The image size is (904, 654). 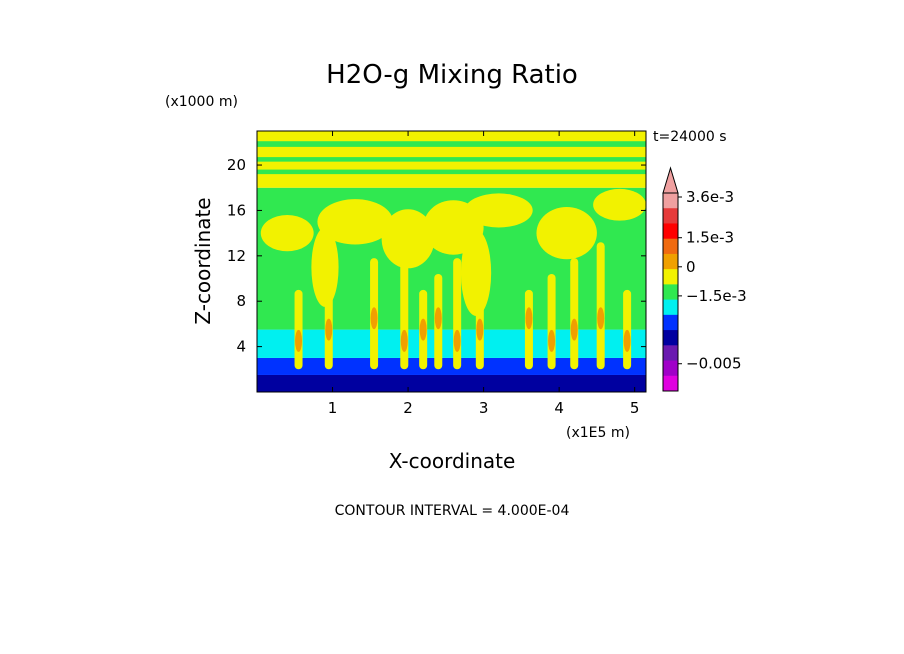 I want to click on colorbar, so click(x=670, y=279).